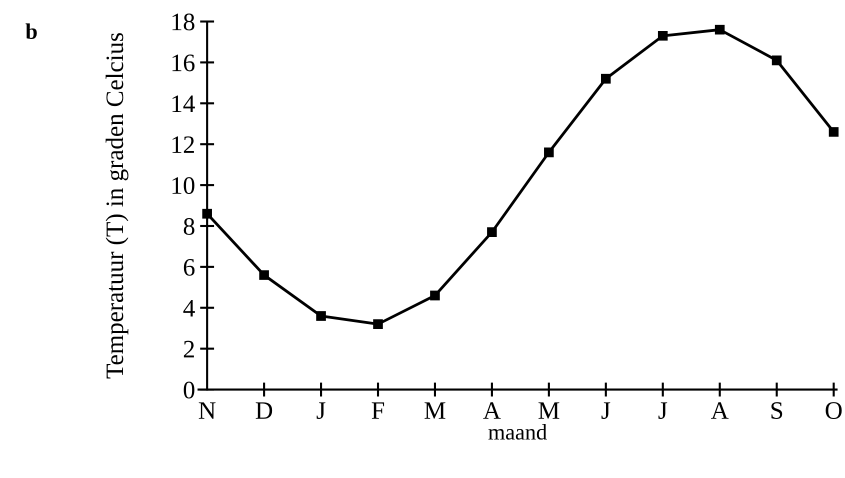  What do you see at coordinates (189, 267) in the screenshot?
I see `y-tick-label: 6` at bounding box center [189, 267].